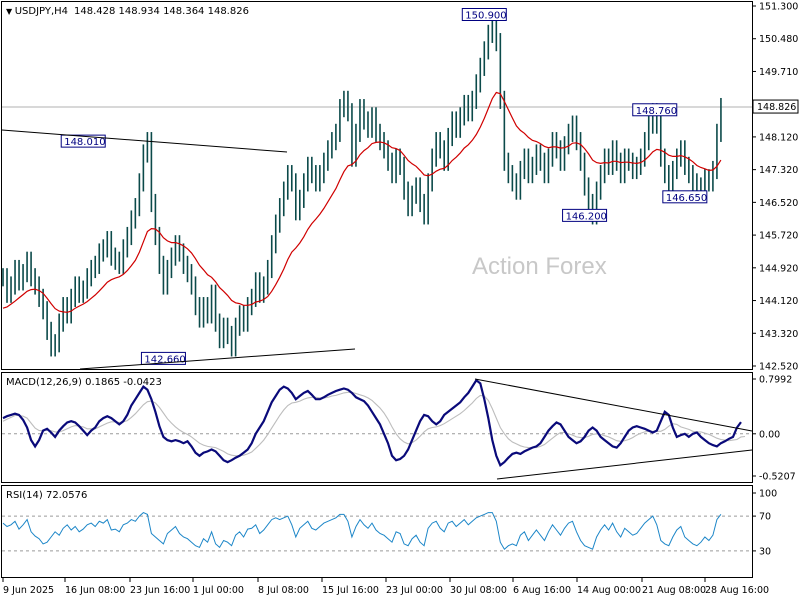 The width and height of the screenshot is (800, 600). I want to click on price-axis-tick-label: 143.320, so click(778, 334).